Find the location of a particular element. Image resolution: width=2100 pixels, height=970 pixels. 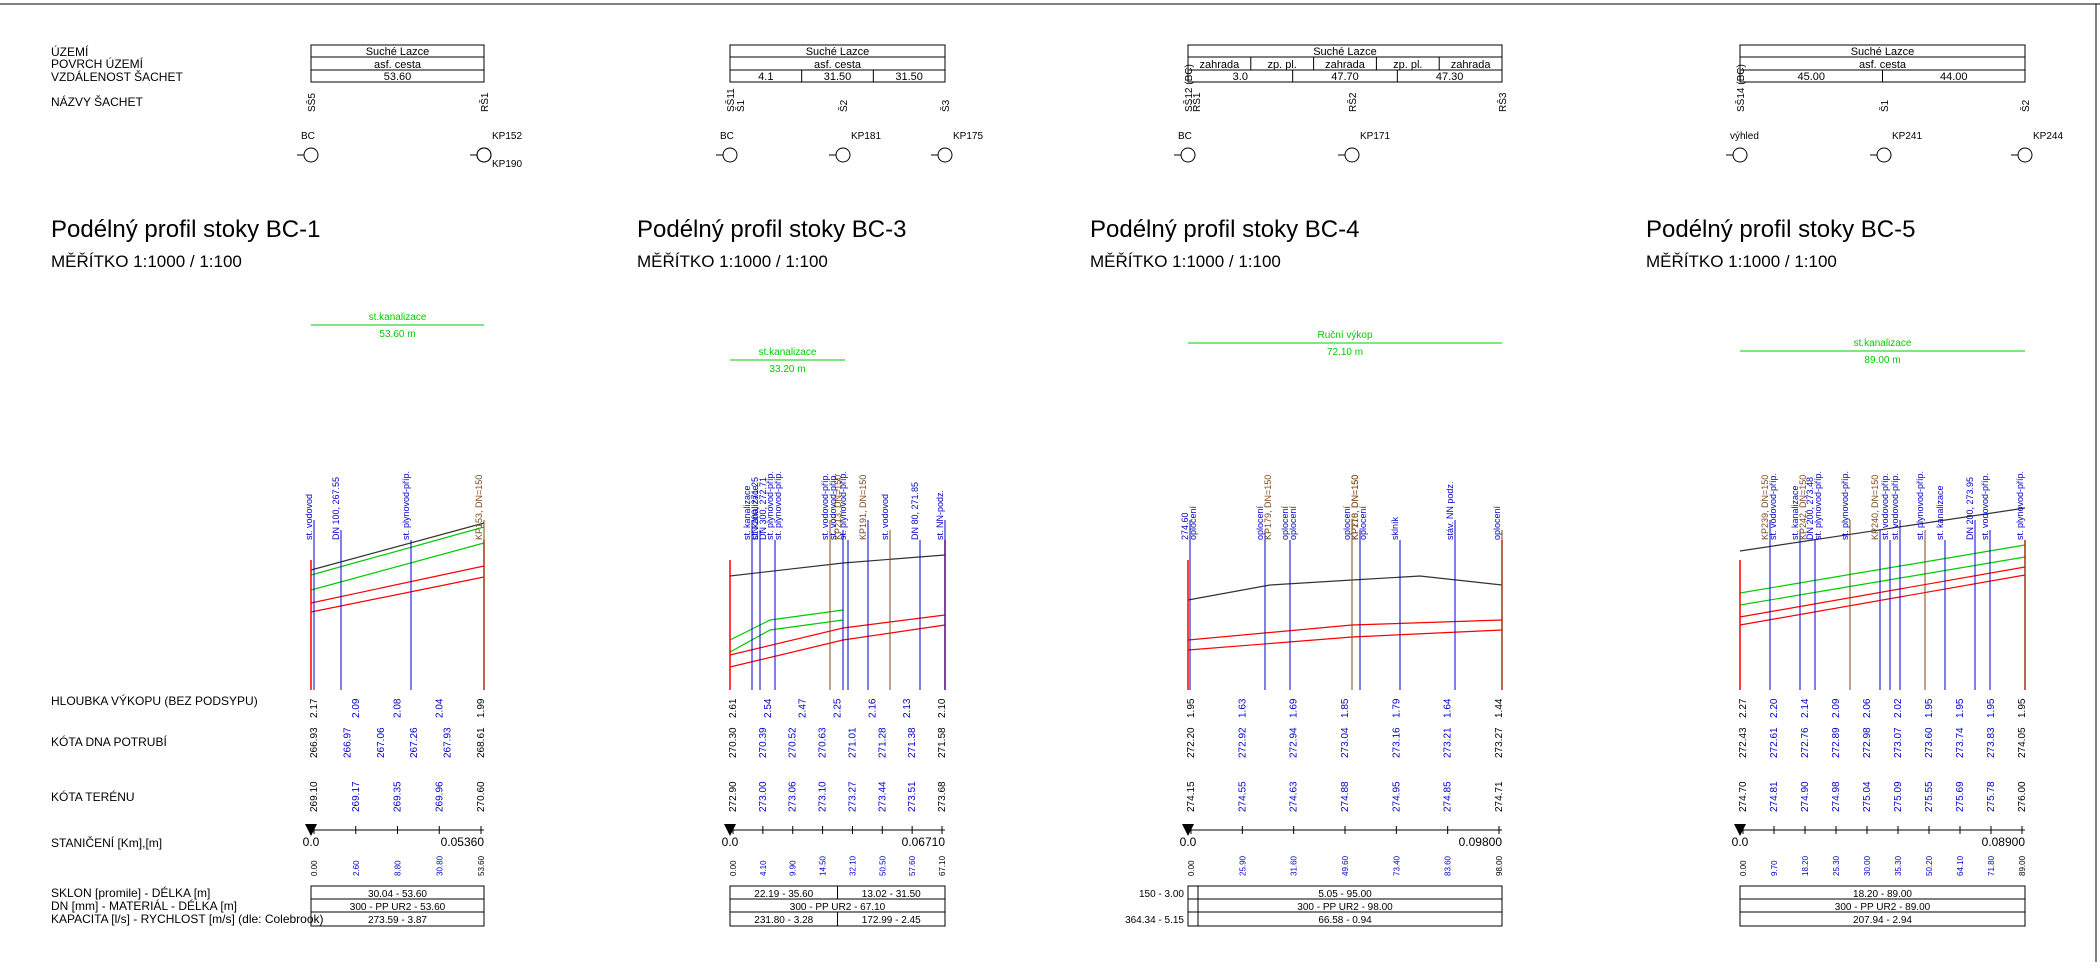

kapacita-value: 66.58 - 0.94 is located at coordinates (1345, 920).